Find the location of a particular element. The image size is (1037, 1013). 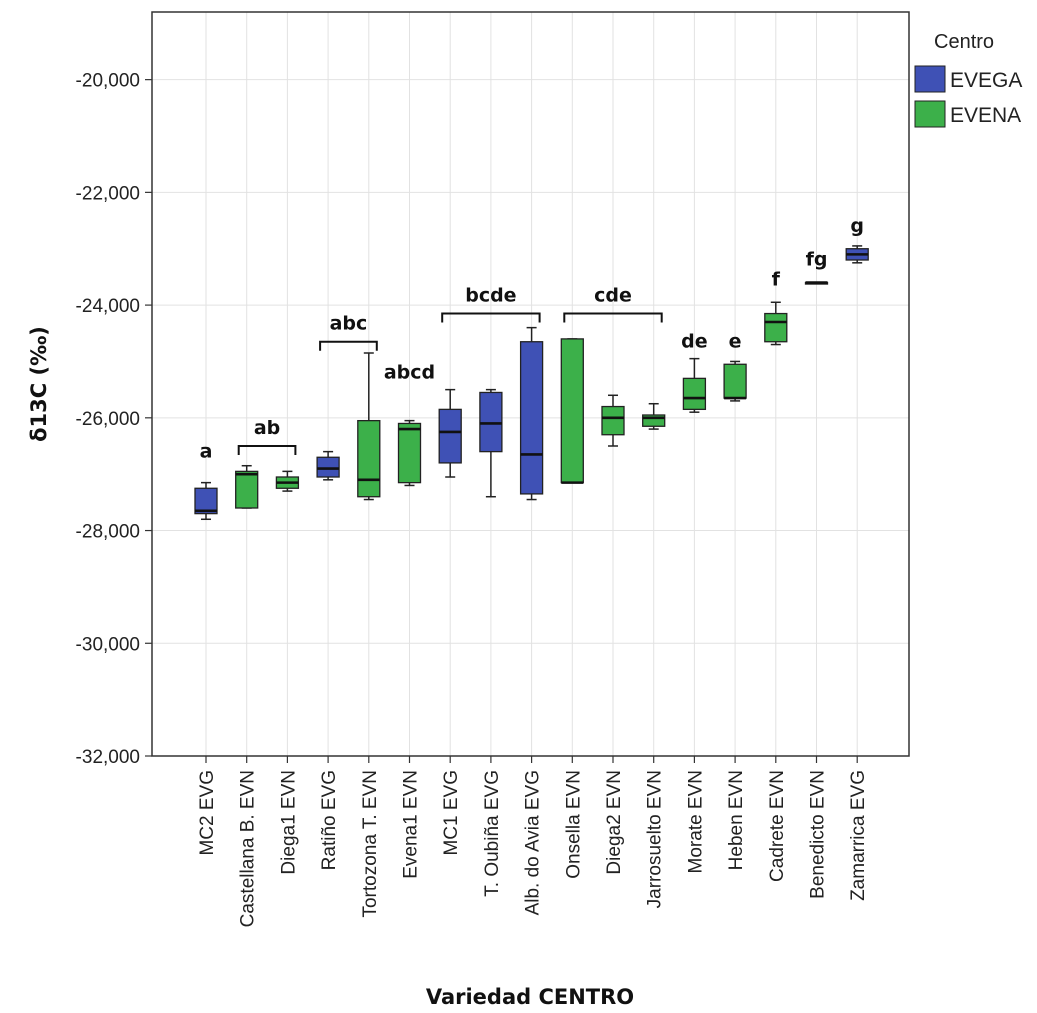

legend-title: Centro is located at coordinates (964, 42).